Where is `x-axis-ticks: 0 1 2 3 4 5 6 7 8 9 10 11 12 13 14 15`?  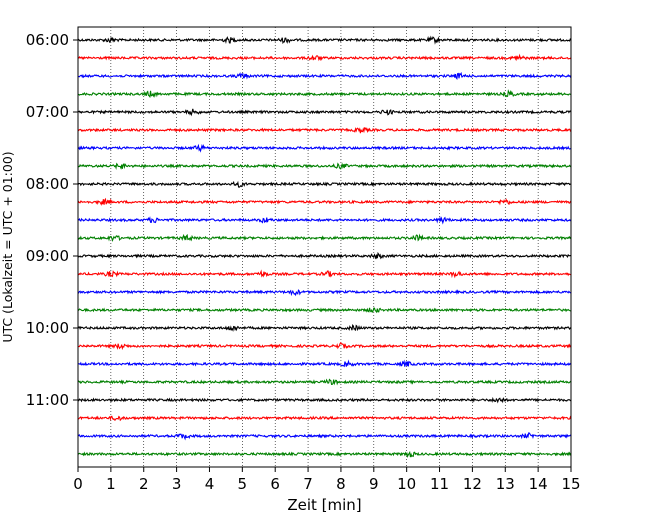 x-axis-ticks: 0 1 2 3 4 5 6 7 8 9 10 11 12 13 14 15 is located at coordinates (327, 480).